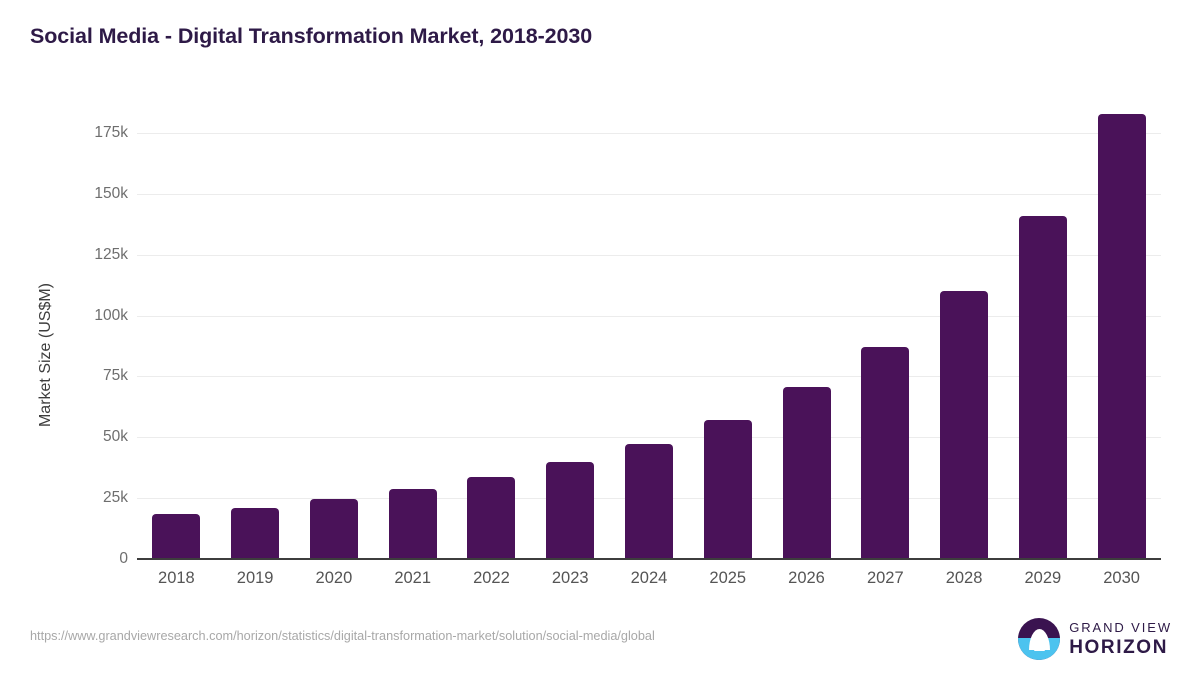  Describe the element at coordinates (1121, 578) in the screenshot. I see `x-axis-tick-label: 2030` at that location.